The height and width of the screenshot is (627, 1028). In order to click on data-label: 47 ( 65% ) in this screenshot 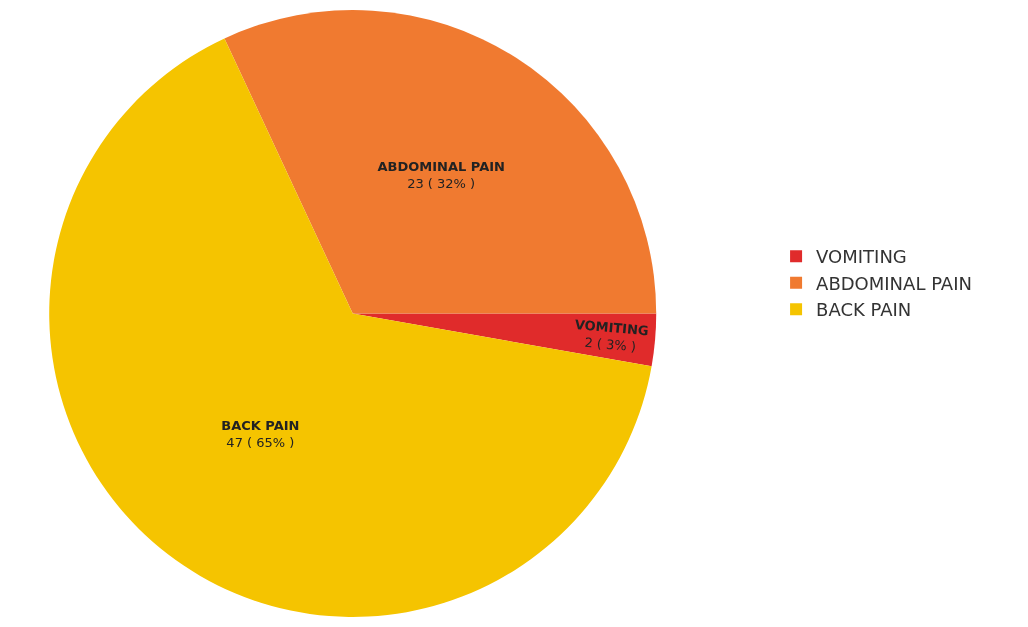, I will do `click(260, 442)`.